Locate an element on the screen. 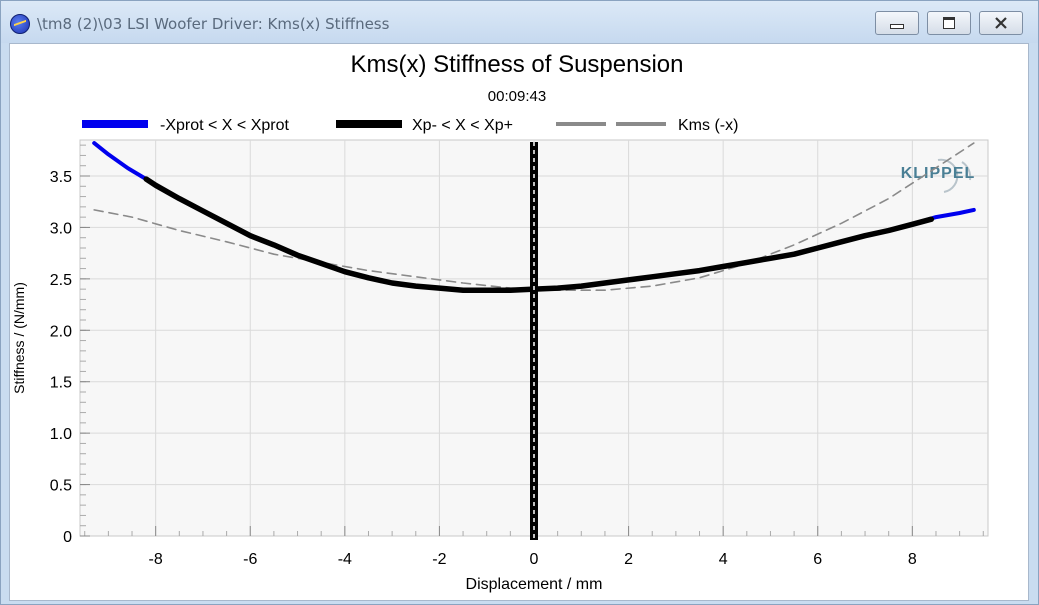  close-button is located at coordinates (1001, 23).